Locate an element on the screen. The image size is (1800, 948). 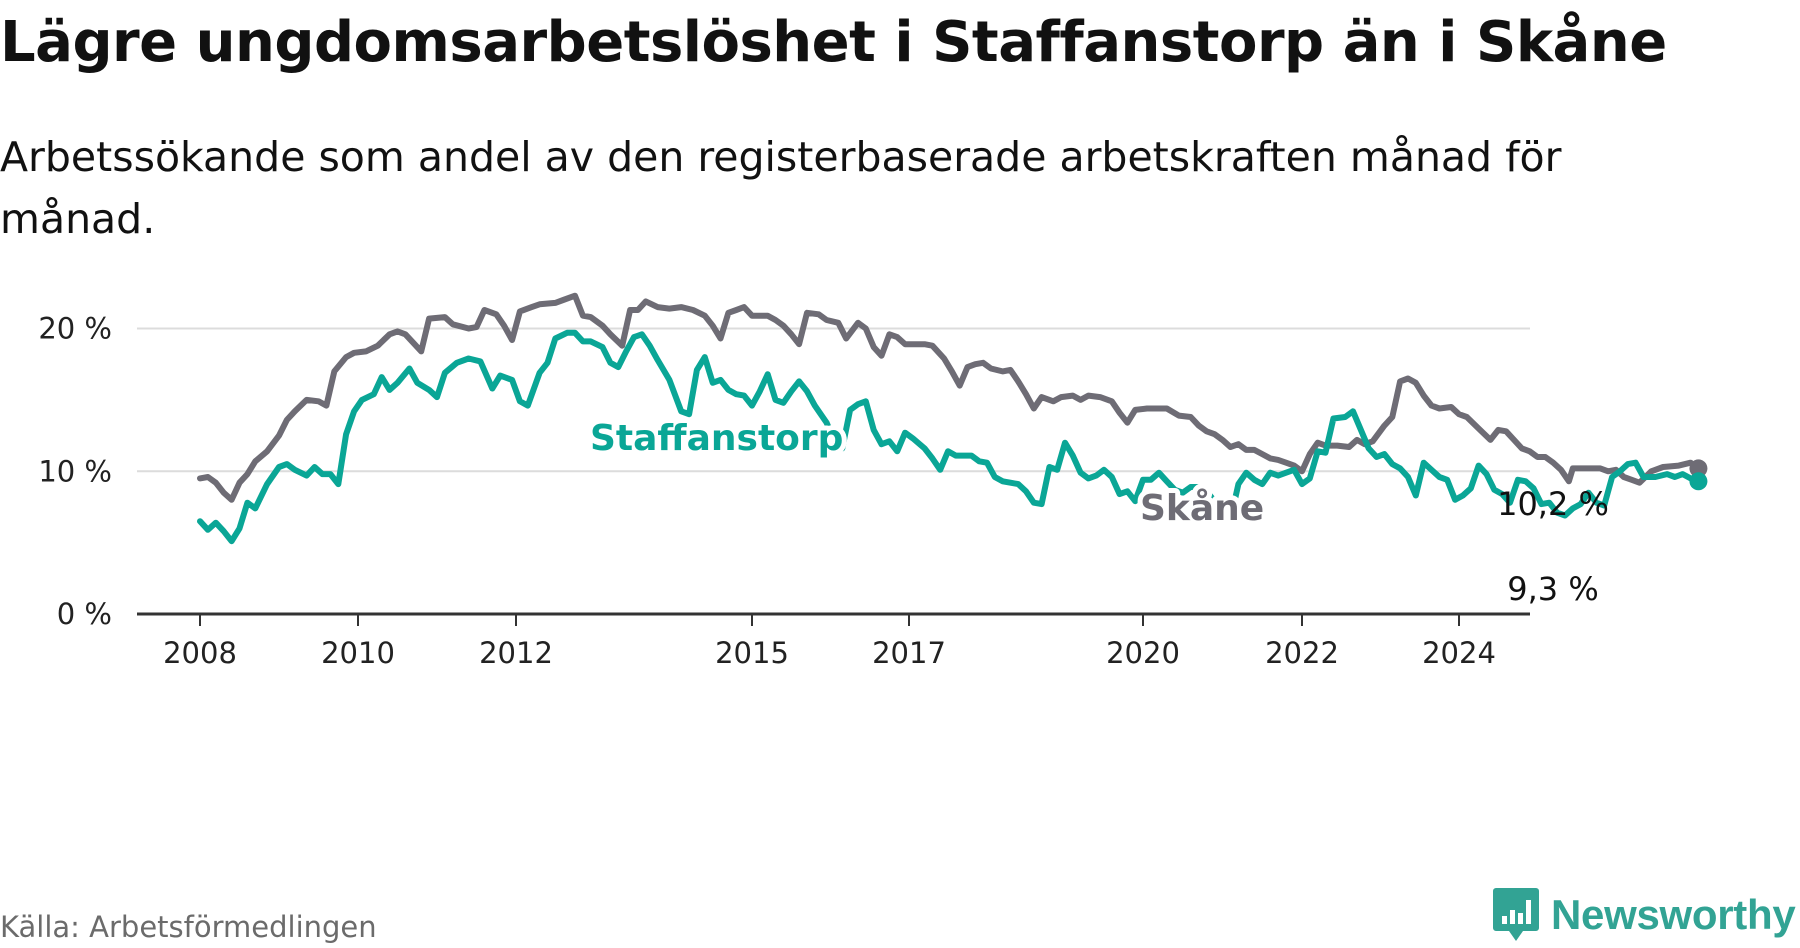
brand-logo: Newsworthy is located at coordinates (1644, 915).